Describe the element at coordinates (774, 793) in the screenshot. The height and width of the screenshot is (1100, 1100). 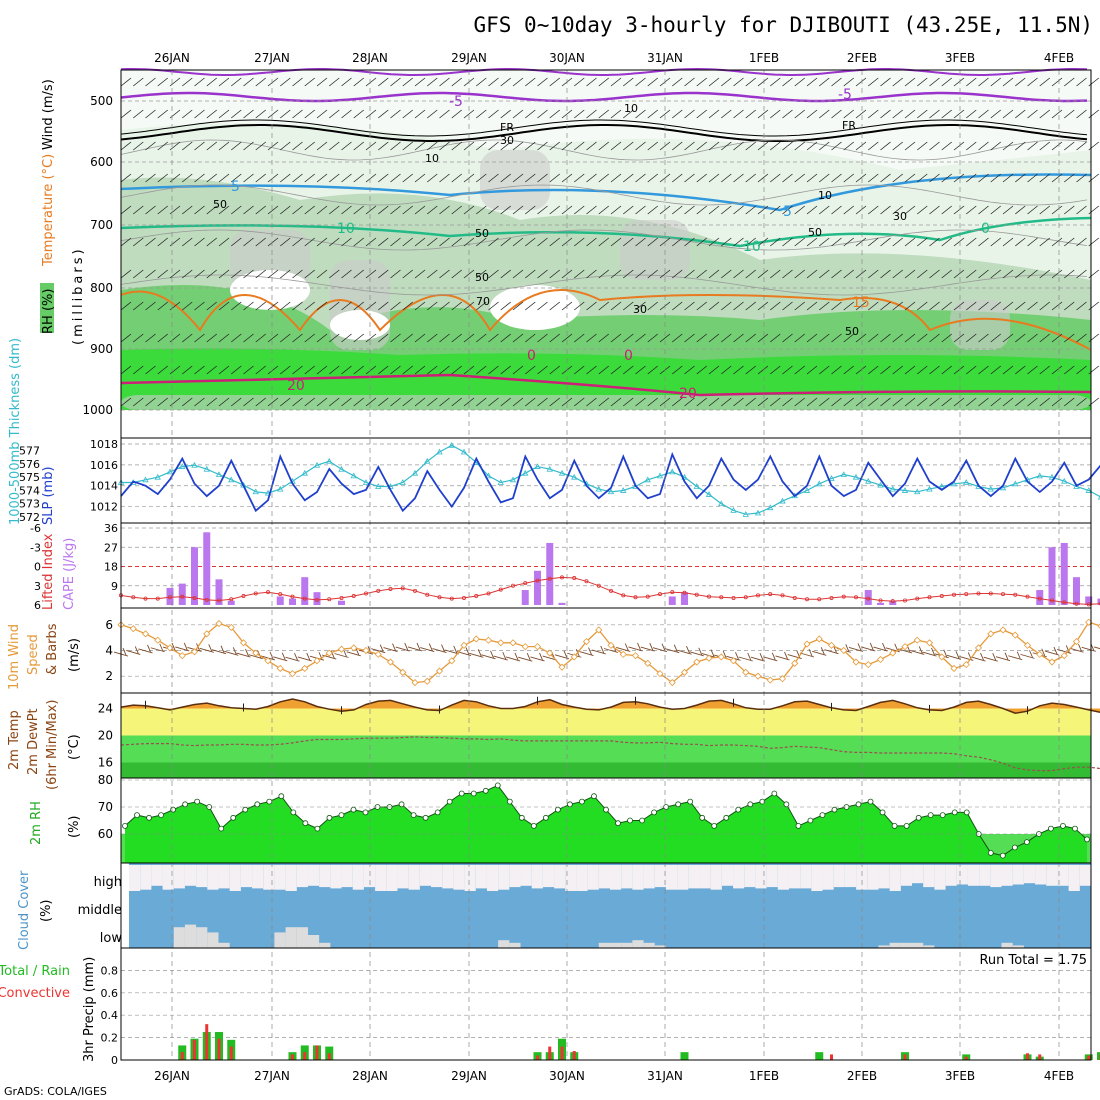
I see `rh2m-point` at that location.